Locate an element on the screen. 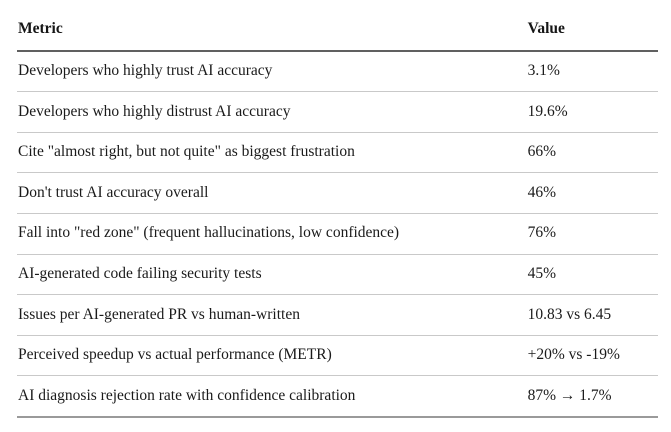 The height and width of the screenshot is (432, 671). value-cell: 3.1% is located at coordinates (592, 71).